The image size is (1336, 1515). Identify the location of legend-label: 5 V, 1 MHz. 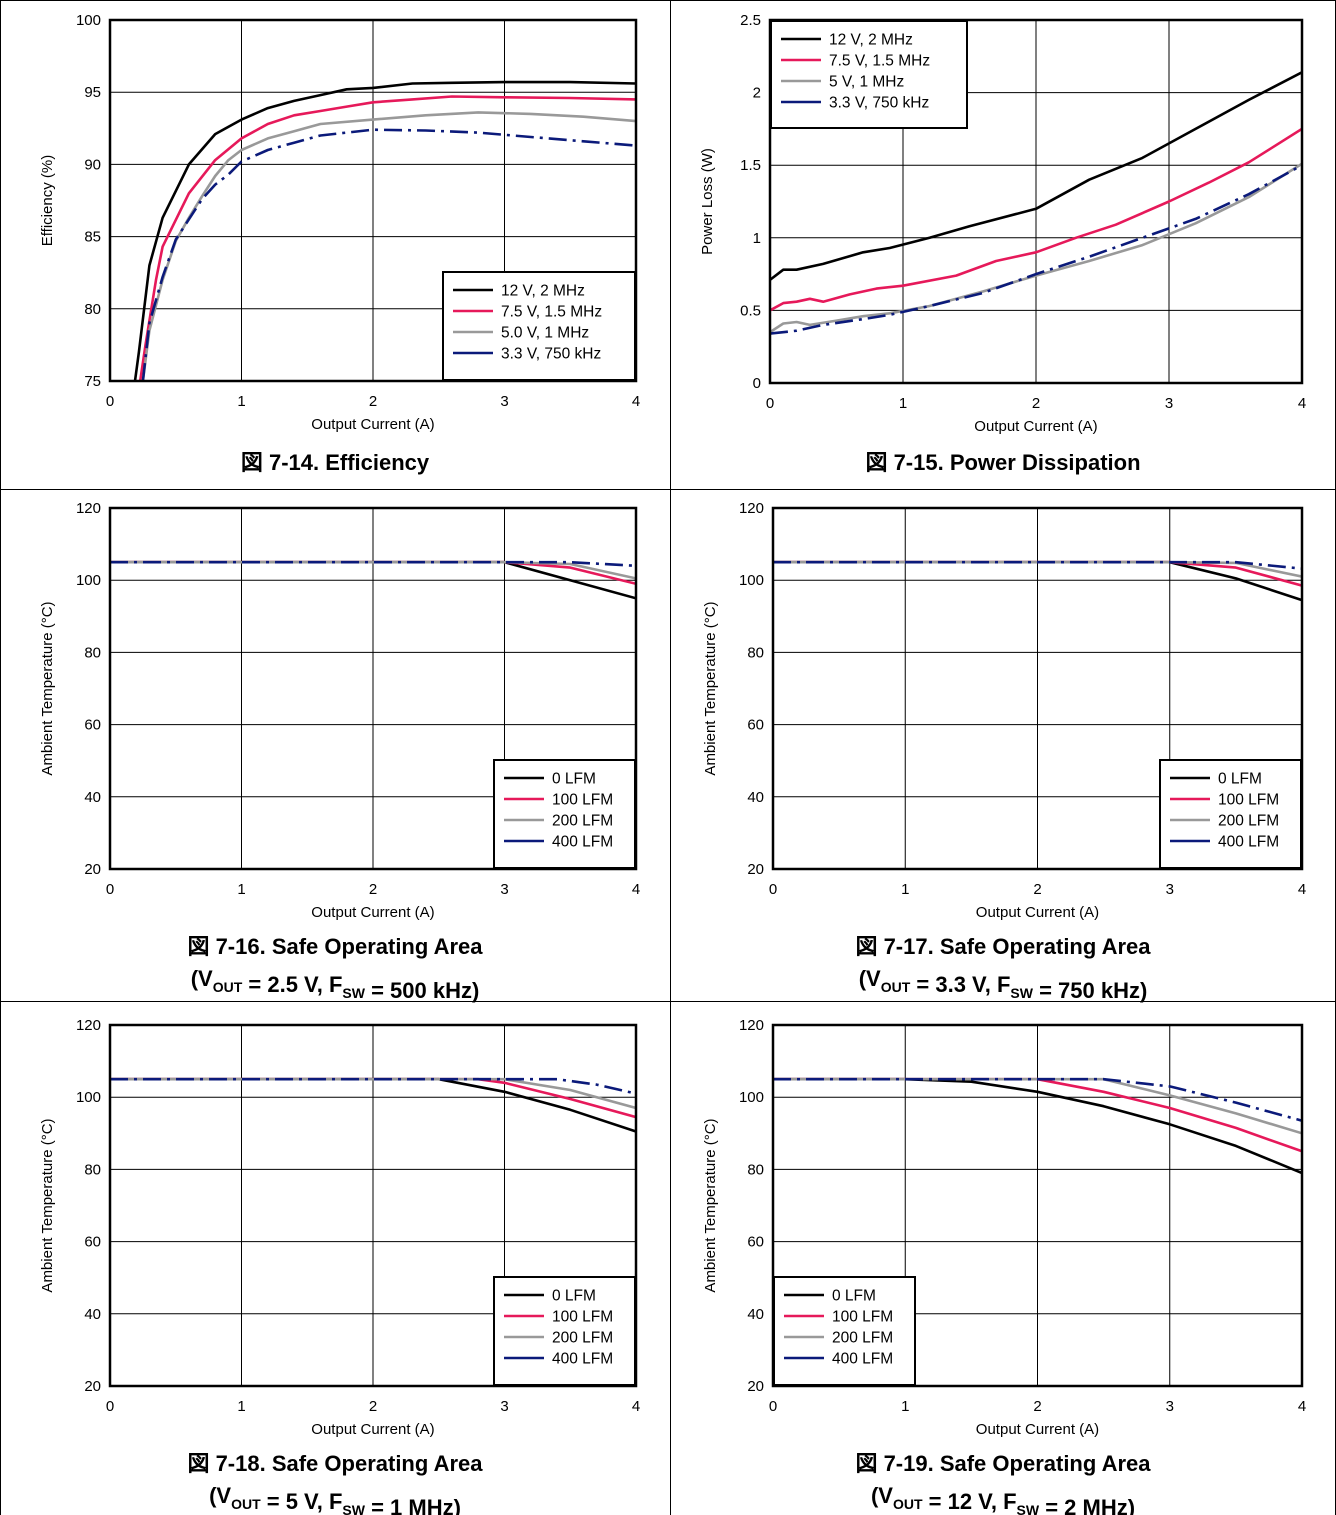
(866, 82).